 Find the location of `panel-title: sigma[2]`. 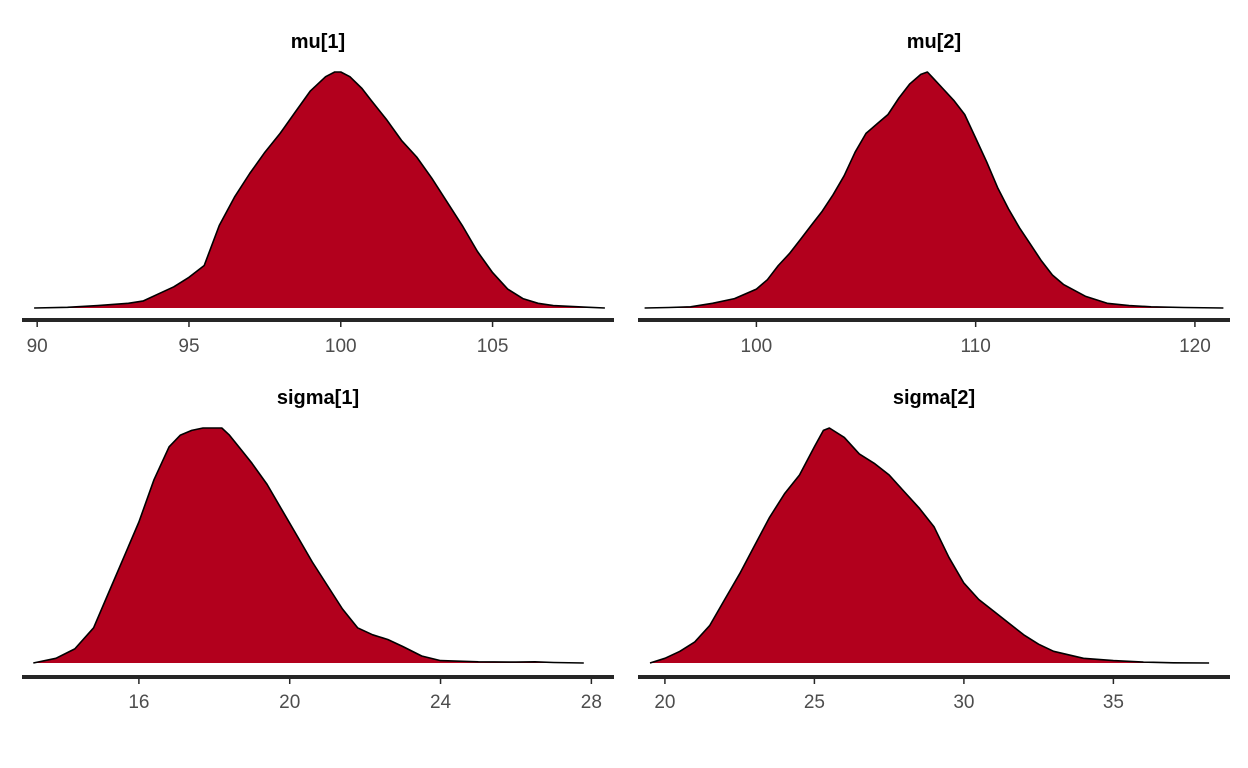

panel-title: sigma[2] is located at coordinates (934, 398).